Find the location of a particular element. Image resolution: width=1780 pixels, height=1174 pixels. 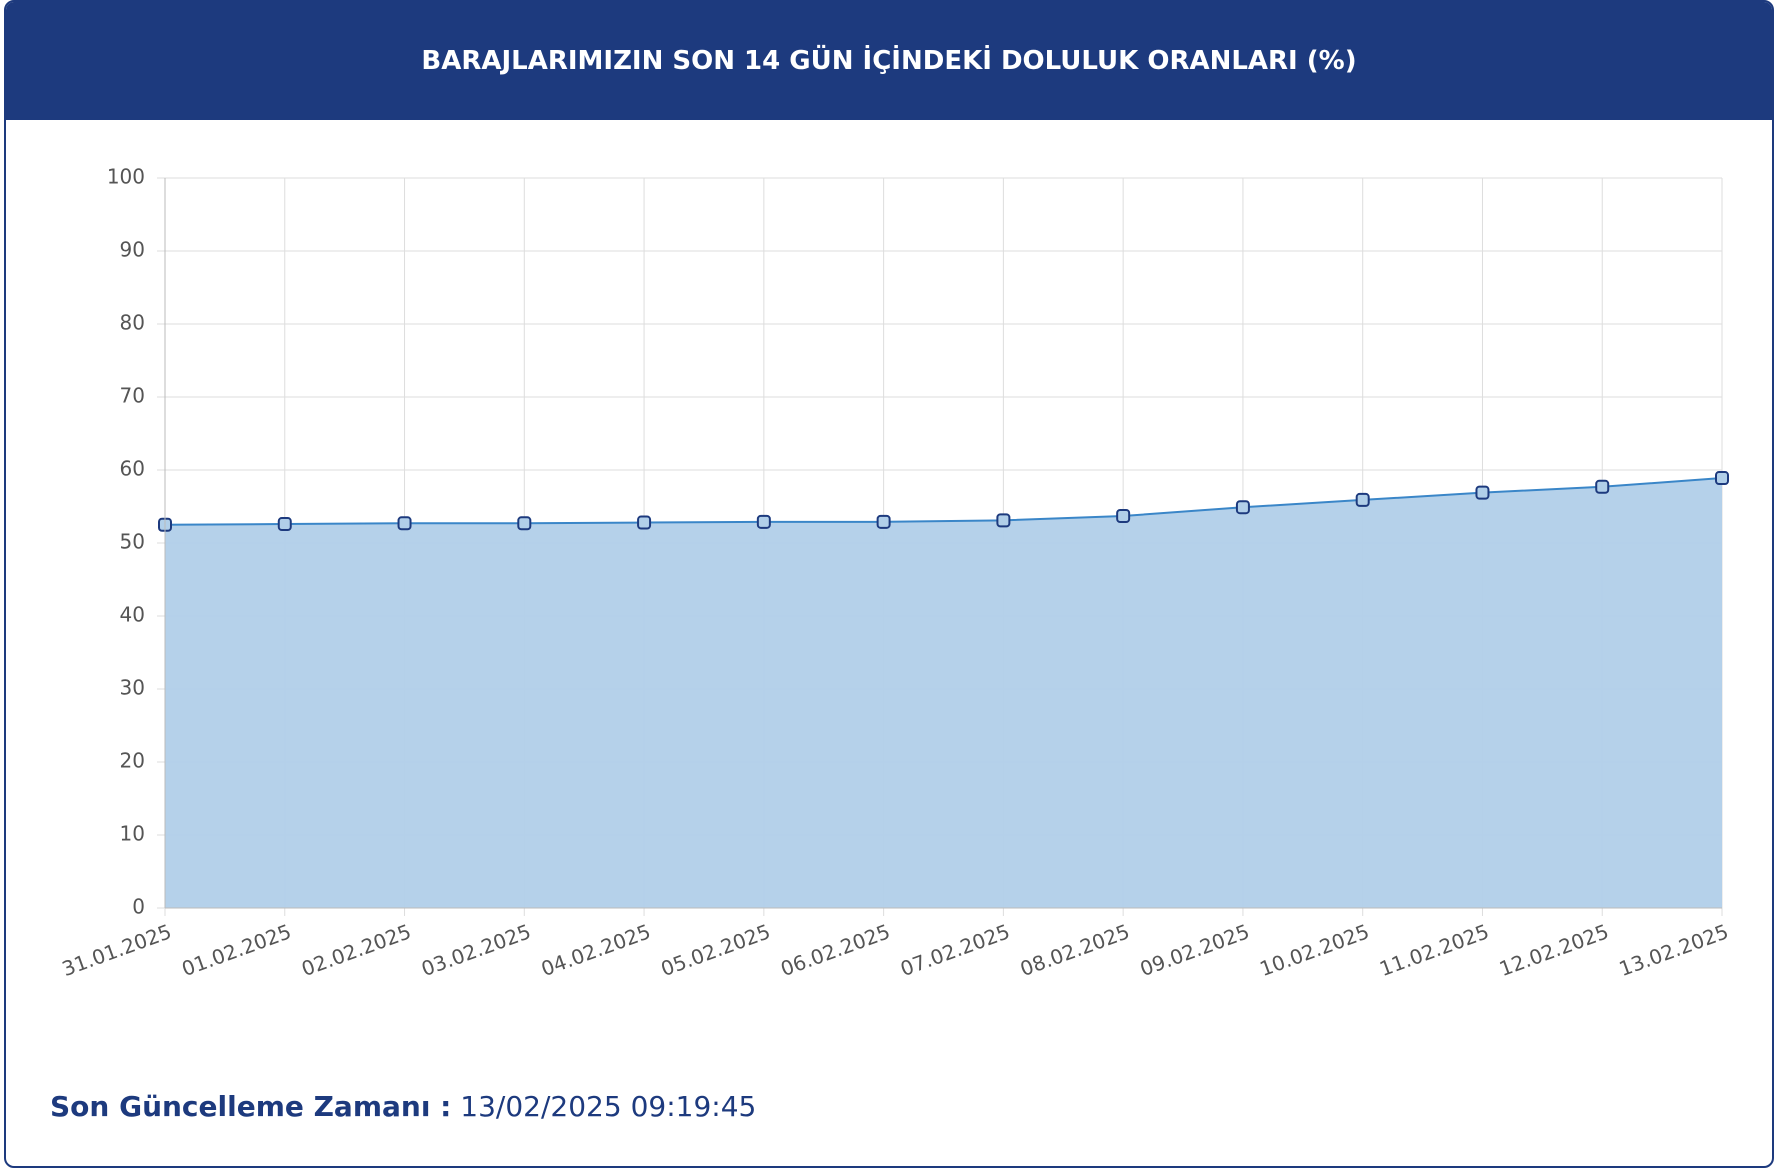

footer-label: Son Güncelleme Zamanı : is located at coordinates (251, 1106).